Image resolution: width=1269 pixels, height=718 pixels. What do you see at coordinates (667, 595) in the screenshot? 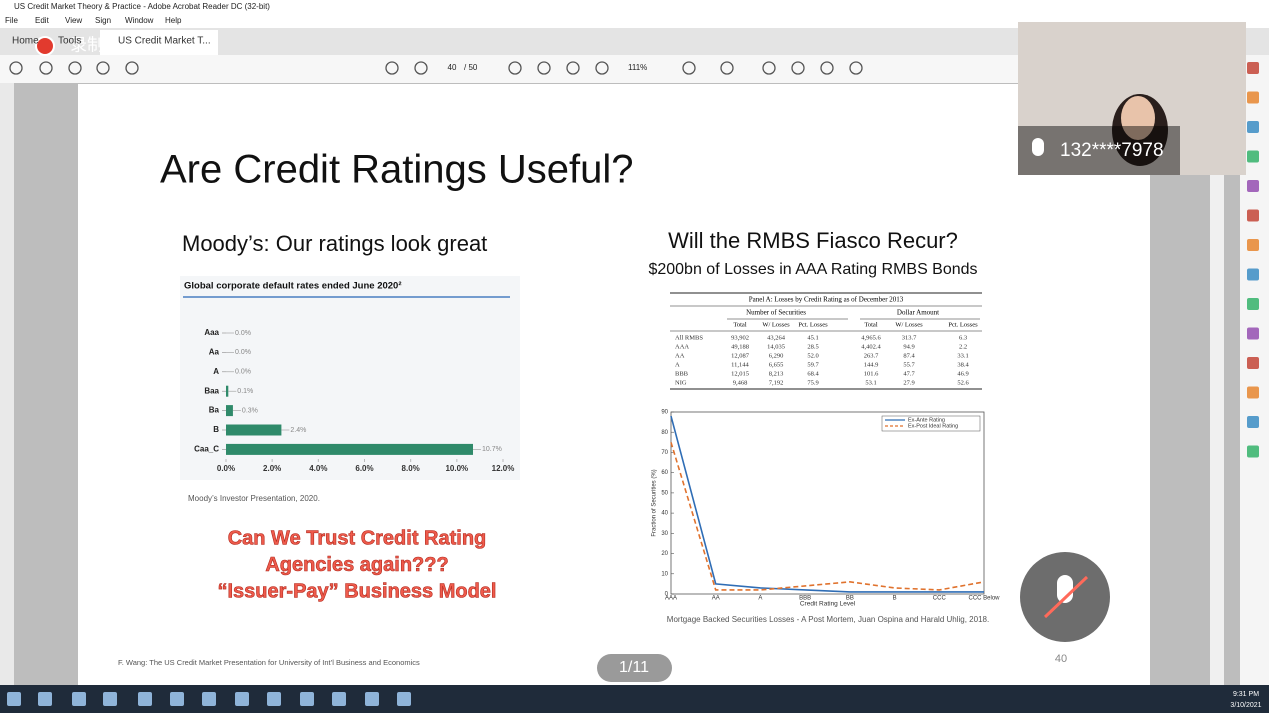
I see `y-tick-label: 0` at bounding box center [667, 595].